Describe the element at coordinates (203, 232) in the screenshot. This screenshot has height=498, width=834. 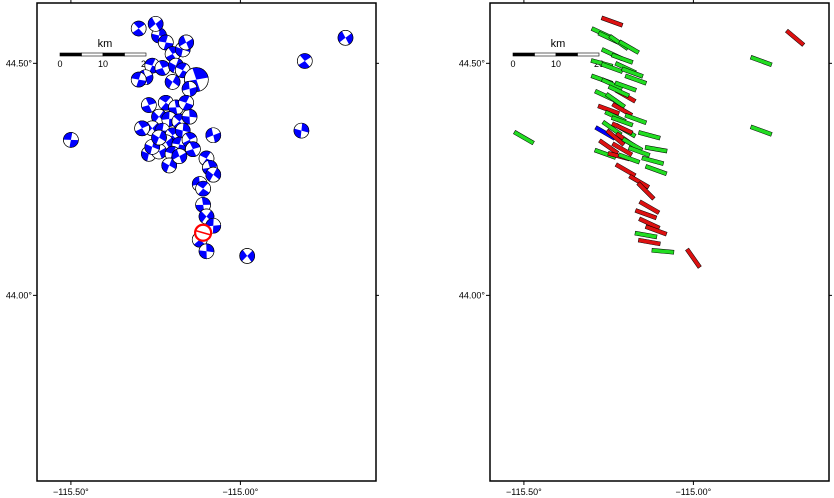
I see `highlighted-focal-mechanism` at that location.